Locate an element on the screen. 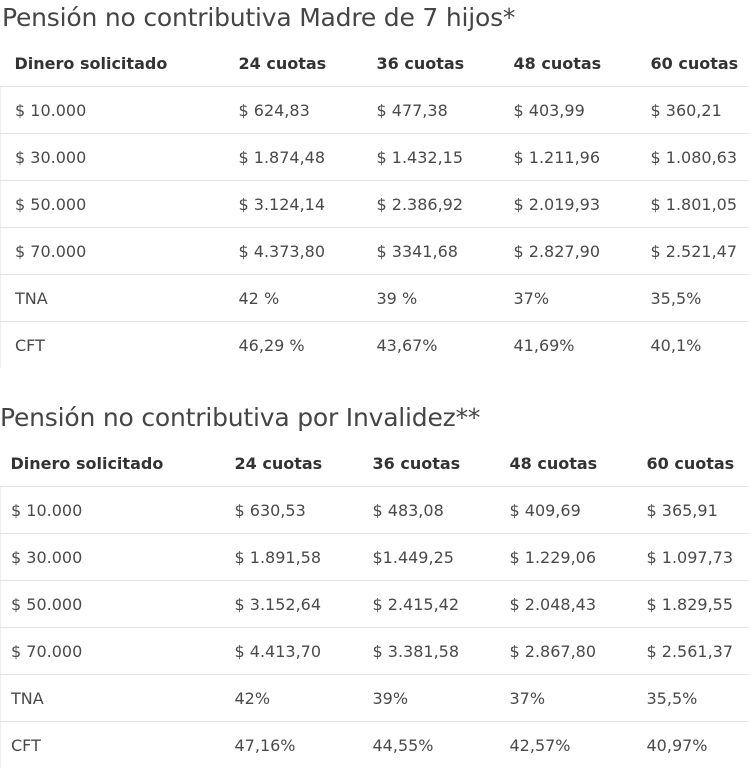 This screenshot has width=750, height=781. table-row: TNA 42 % 39 % 37% 35,5% is located at coordinates (374, 298).